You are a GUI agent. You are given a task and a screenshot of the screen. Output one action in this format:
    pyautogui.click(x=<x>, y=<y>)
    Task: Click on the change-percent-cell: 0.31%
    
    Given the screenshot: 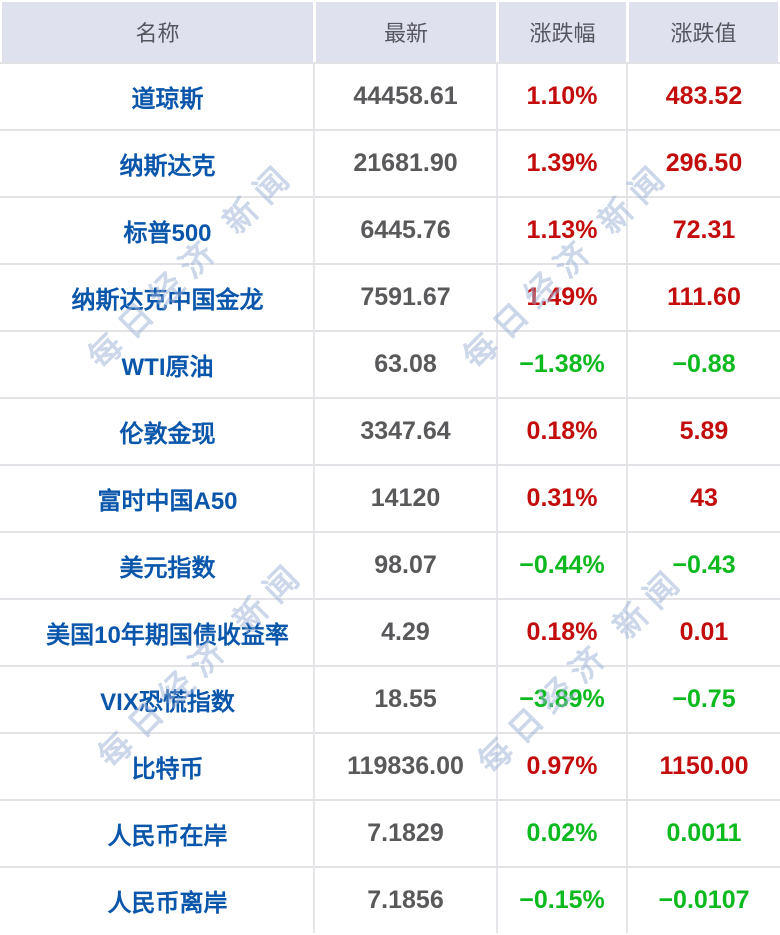 What is the action you would take?
    pyautogui.click(x=563, y=498)
    